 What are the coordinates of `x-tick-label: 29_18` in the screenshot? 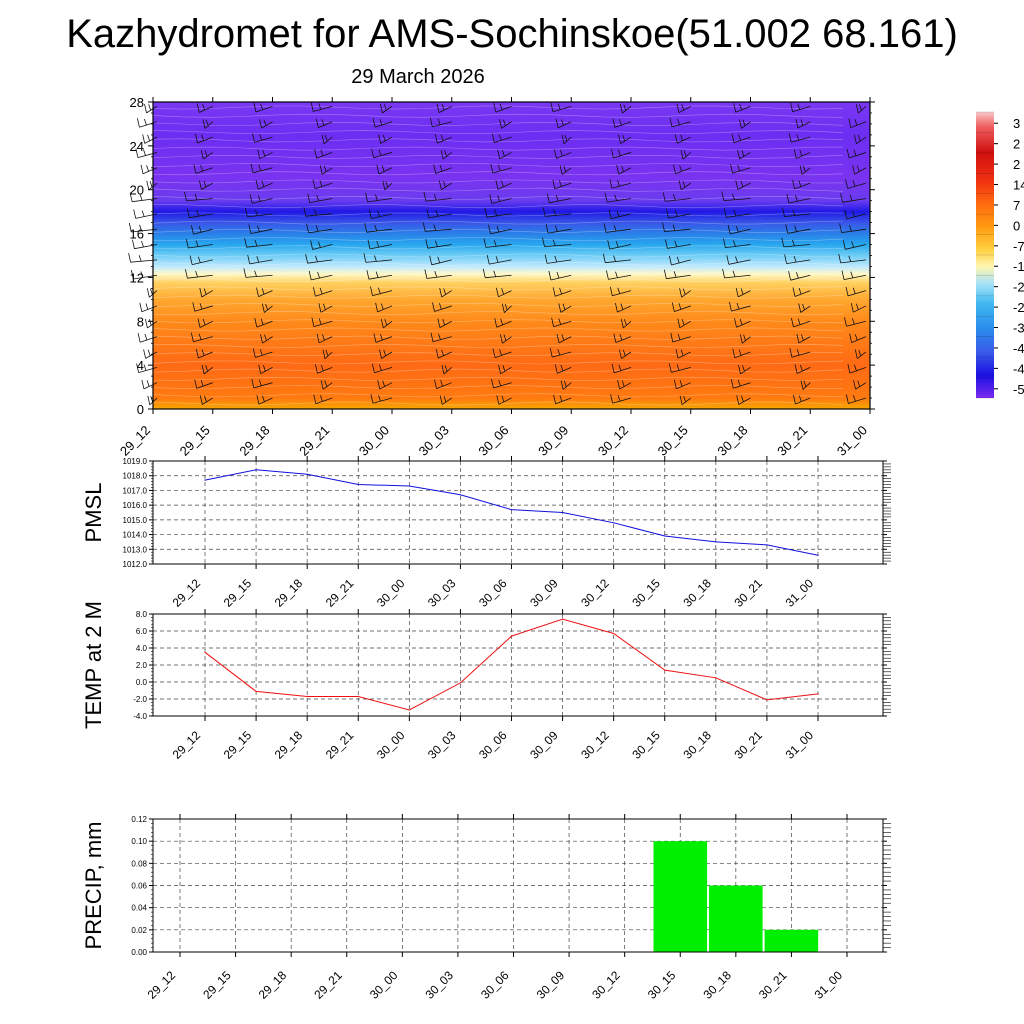 It's located at (289, 593).